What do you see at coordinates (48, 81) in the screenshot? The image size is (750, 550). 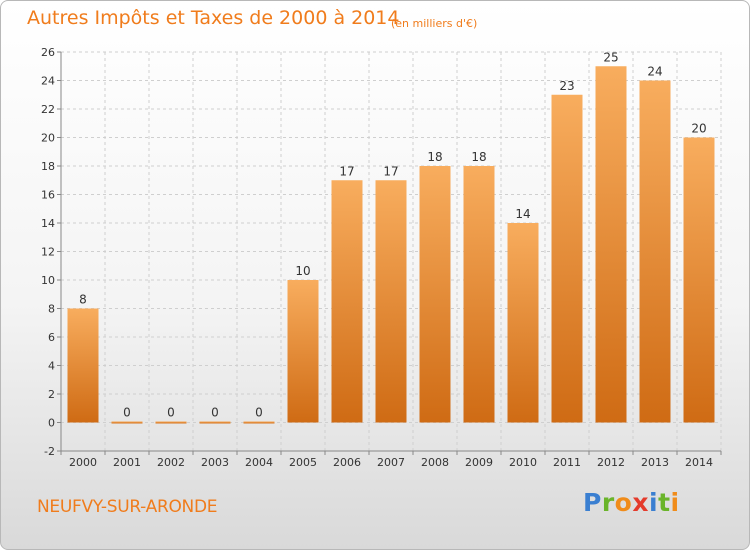 I see `y-tick-label: 24` at bounding box center [48, 81].